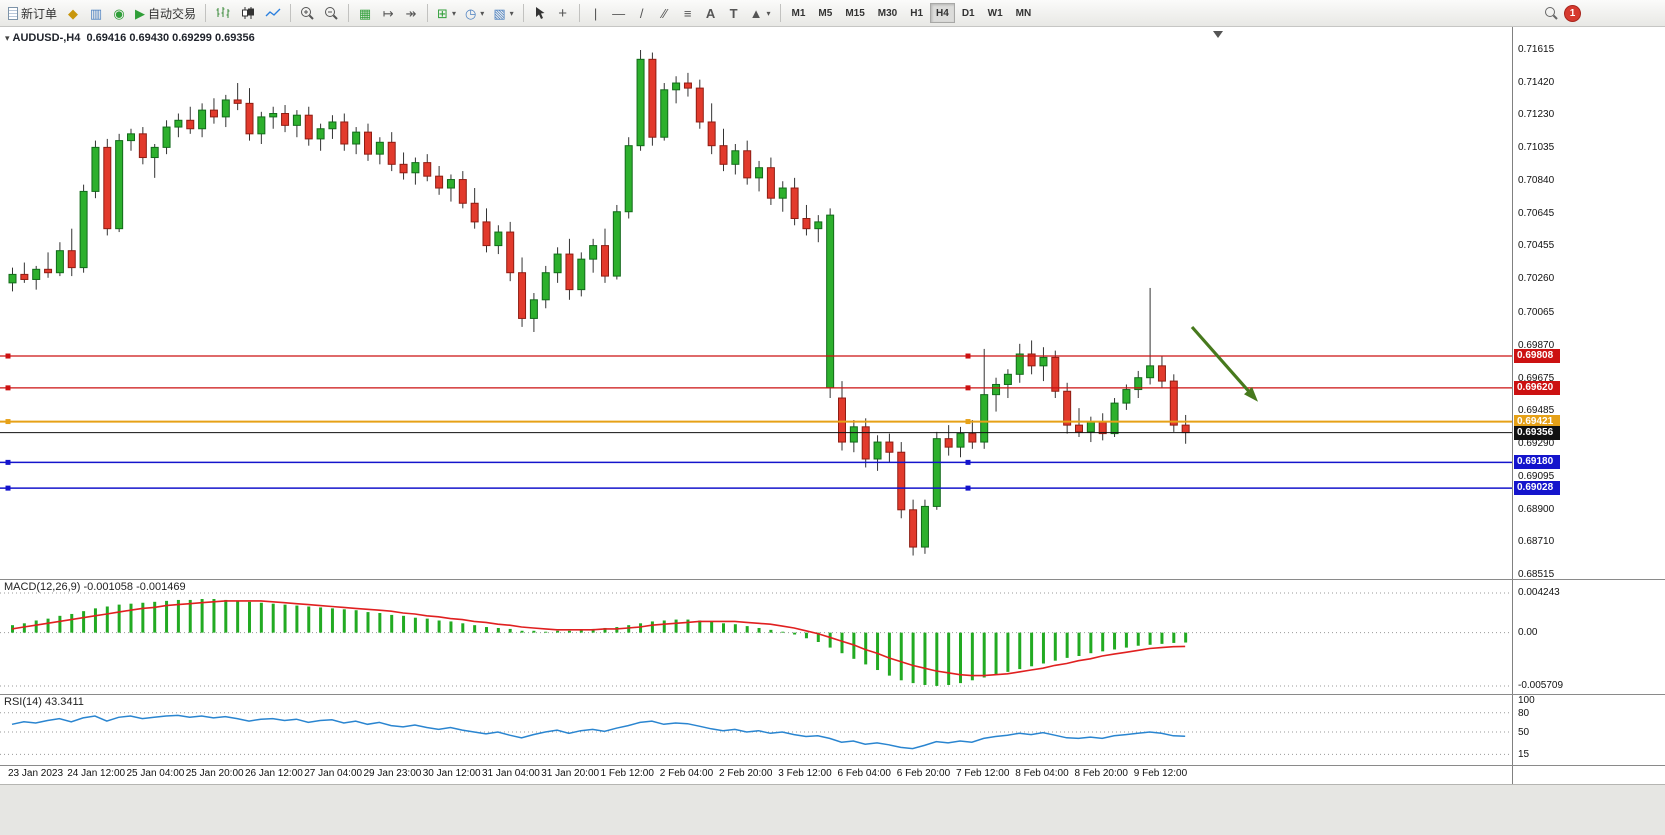 The image size is (1665, 835). I want to click on timeframe-h1-button: H1, so click(916, 13).